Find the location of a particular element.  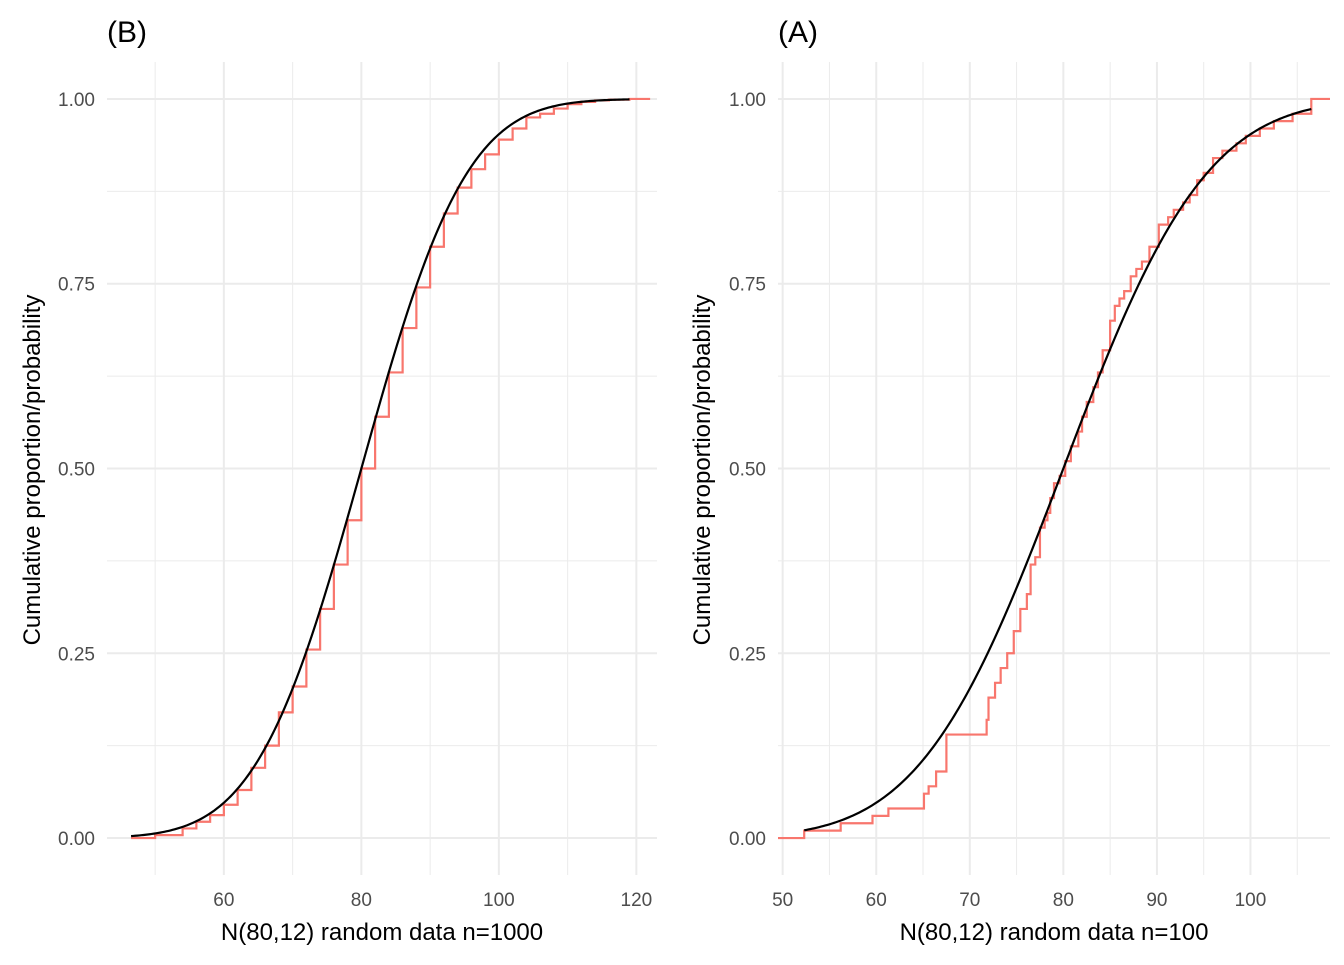

panel-b-x-axis-title: N(80,12) random data n=1000 is located at coordinates (382, 932).